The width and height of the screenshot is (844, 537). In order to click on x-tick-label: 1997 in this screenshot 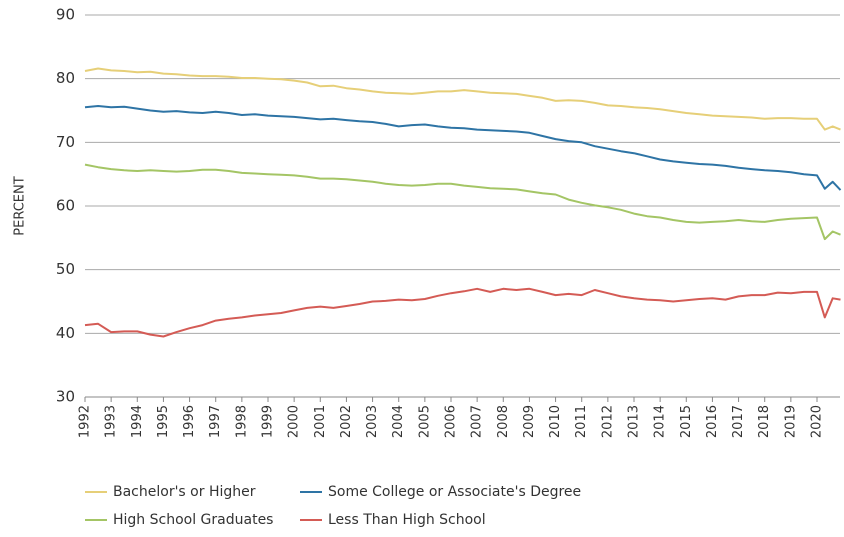, I will do `click(215, 421)`.